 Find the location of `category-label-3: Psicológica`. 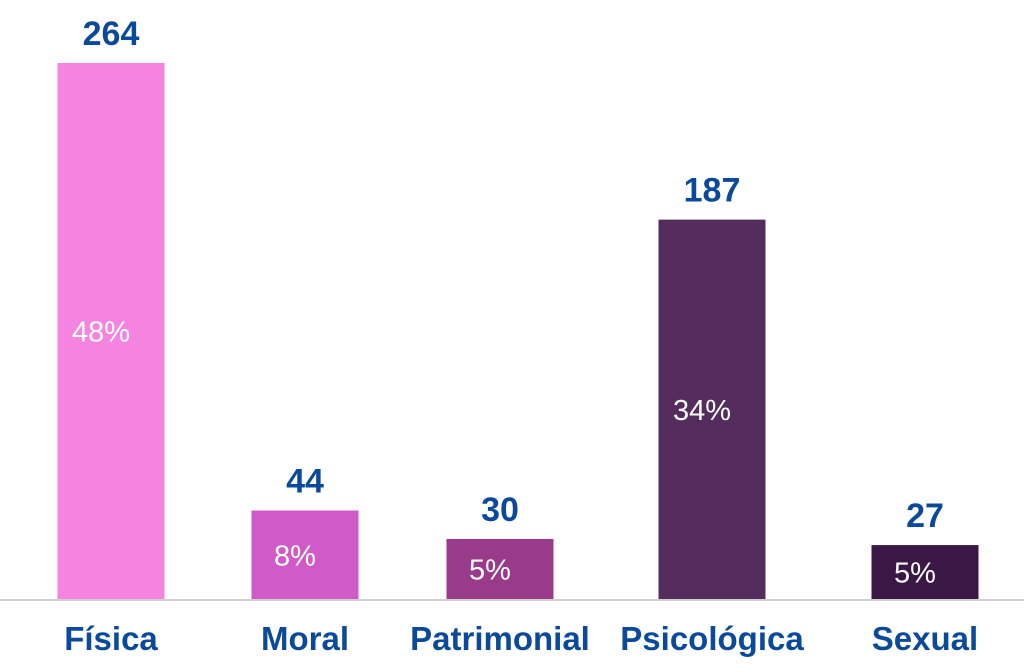

category-label-3: Psicológica is located at coordinates (712, 638).